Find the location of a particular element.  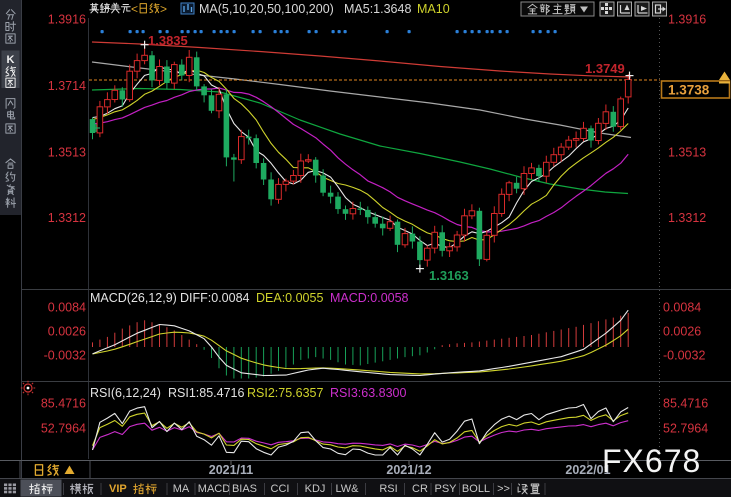

svg-text: 1.3714 is located at coordinates (67, 86).